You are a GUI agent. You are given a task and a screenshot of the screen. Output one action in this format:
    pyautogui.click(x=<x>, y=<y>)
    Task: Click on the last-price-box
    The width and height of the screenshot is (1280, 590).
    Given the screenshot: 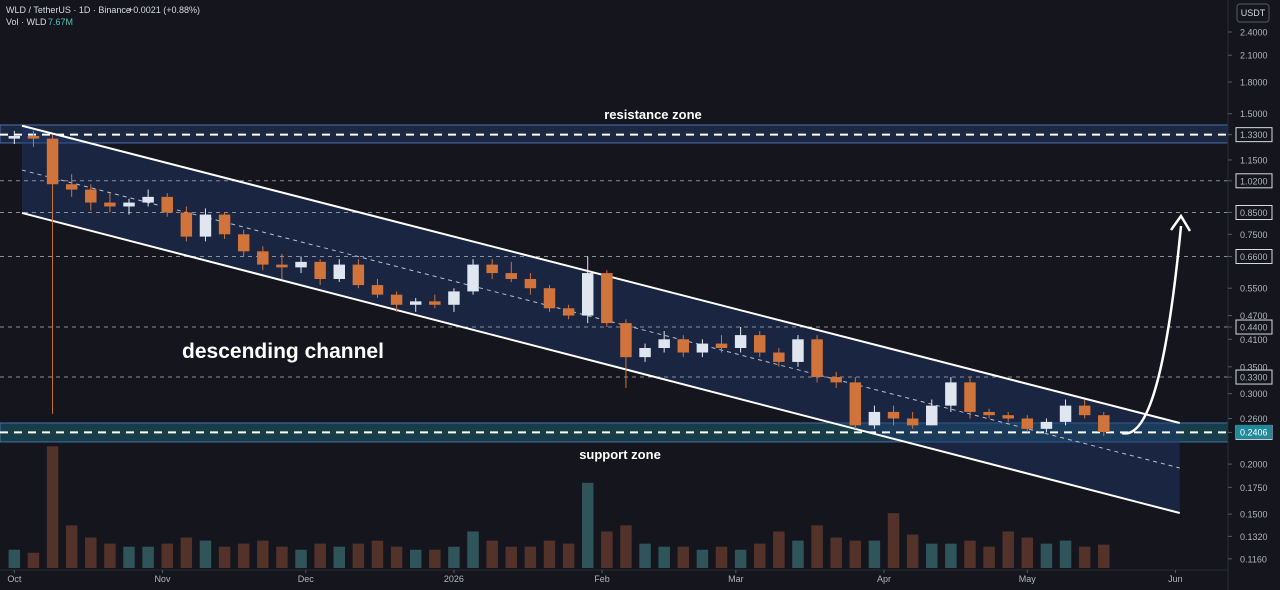 What is the action you would take?
    pyautogui.click(x=1254, y=431)
    